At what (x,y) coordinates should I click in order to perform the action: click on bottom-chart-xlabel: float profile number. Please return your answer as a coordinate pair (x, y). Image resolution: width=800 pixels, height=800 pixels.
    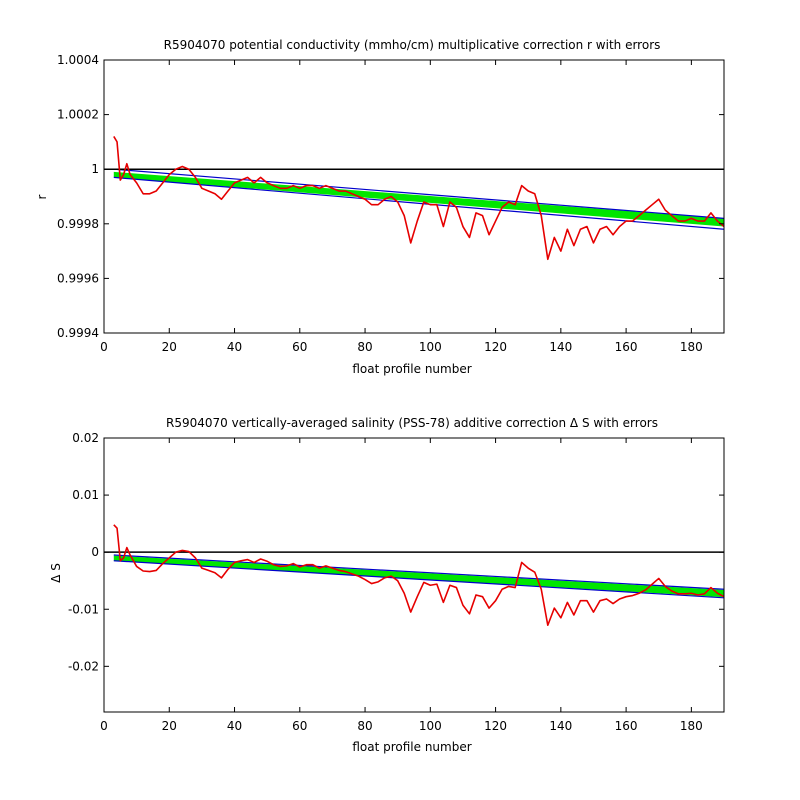
    Looking at the image, I should click on (411, 747).